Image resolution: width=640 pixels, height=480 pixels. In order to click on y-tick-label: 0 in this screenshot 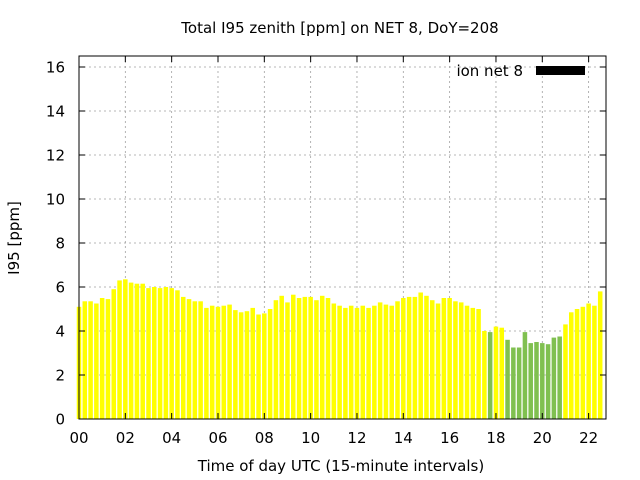, I will do `click(60, 420)`.